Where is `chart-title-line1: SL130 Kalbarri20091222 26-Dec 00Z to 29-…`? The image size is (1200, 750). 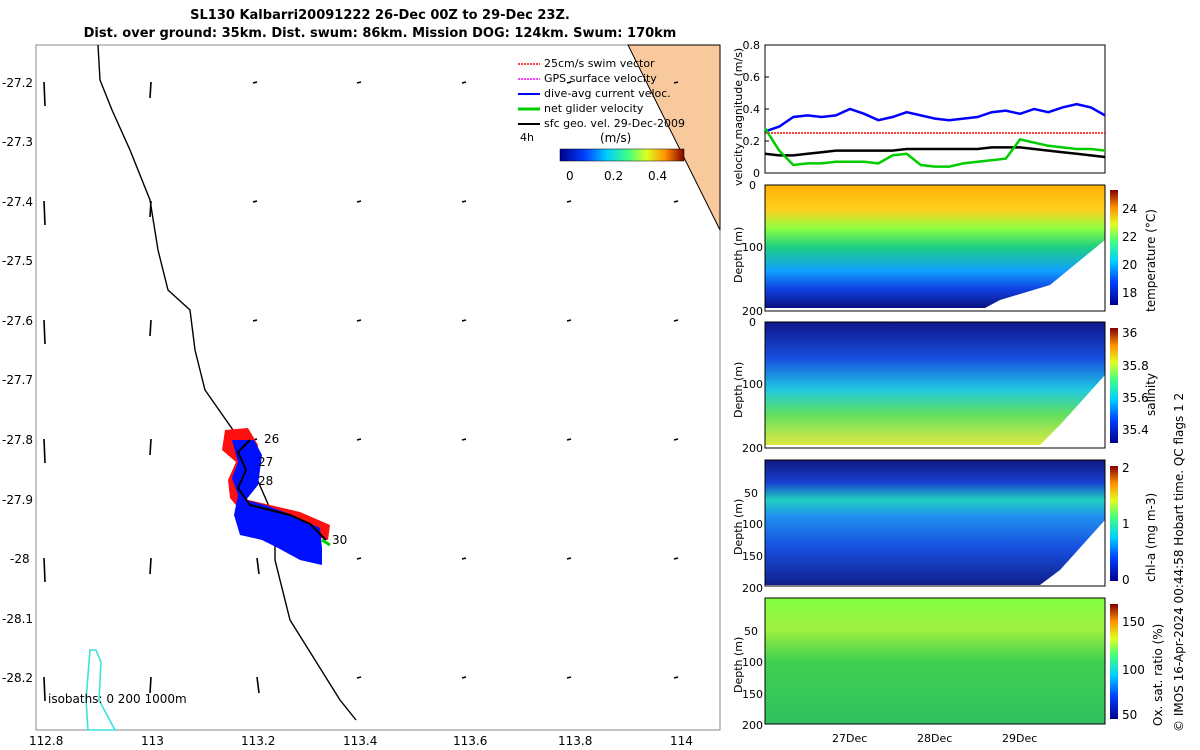 chart-title-line1: SL130 Kalbarri20091222 26-Dec 00Z to 29-… is located at coordinates (380, 15).